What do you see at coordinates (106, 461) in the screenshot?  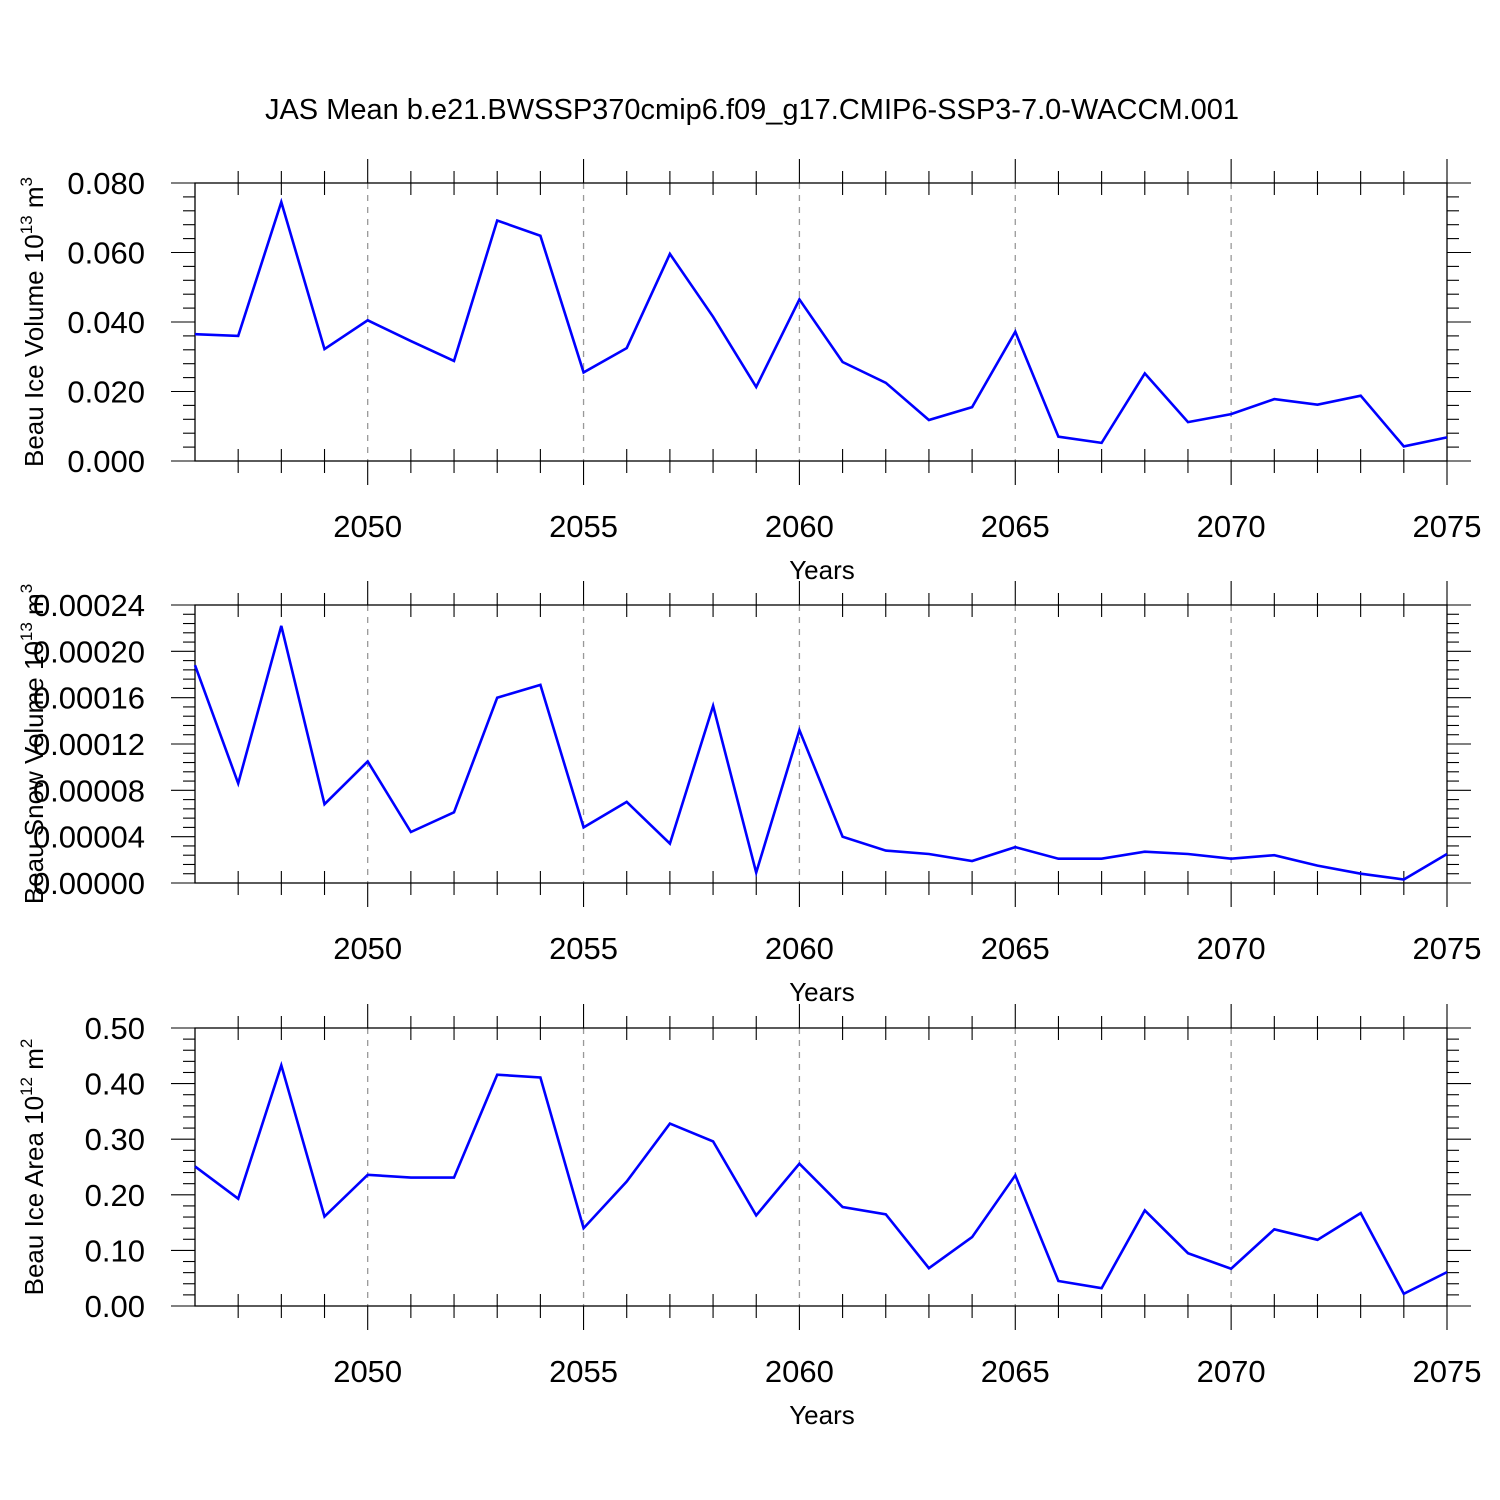 I see `y-tick-label: 0.000` at bounding box center [106, 461].